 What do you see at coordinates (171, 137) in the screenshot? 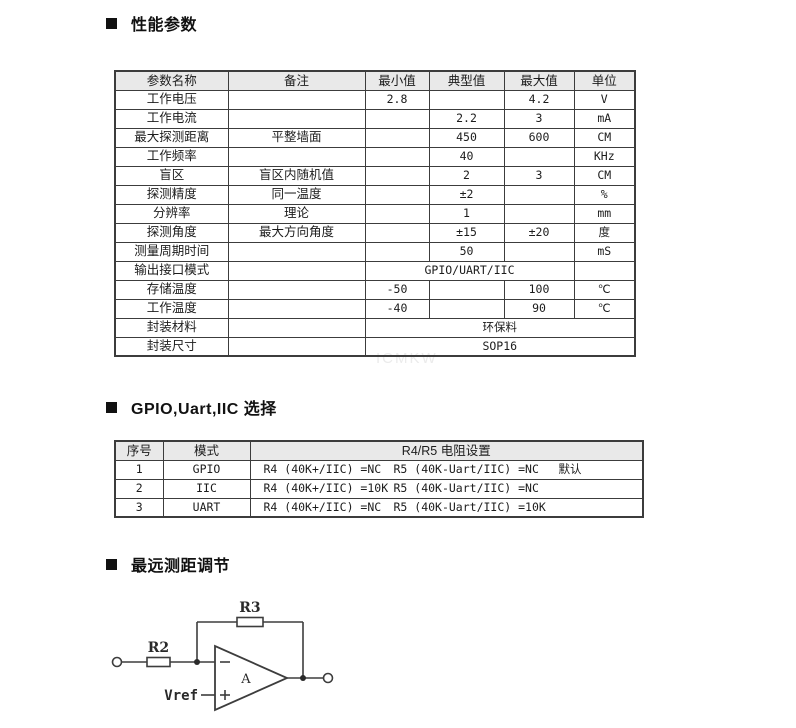
I see `param-name-cell: 最大探测距离` at bounding box center [171, 137].